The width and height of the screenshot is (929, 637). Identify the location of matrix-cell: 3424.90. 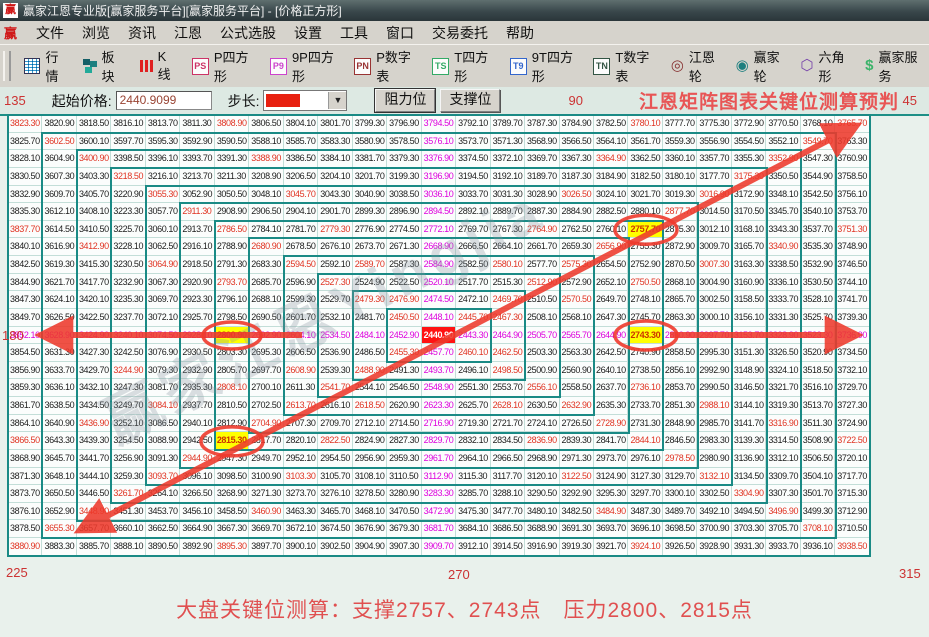
(94, 335).